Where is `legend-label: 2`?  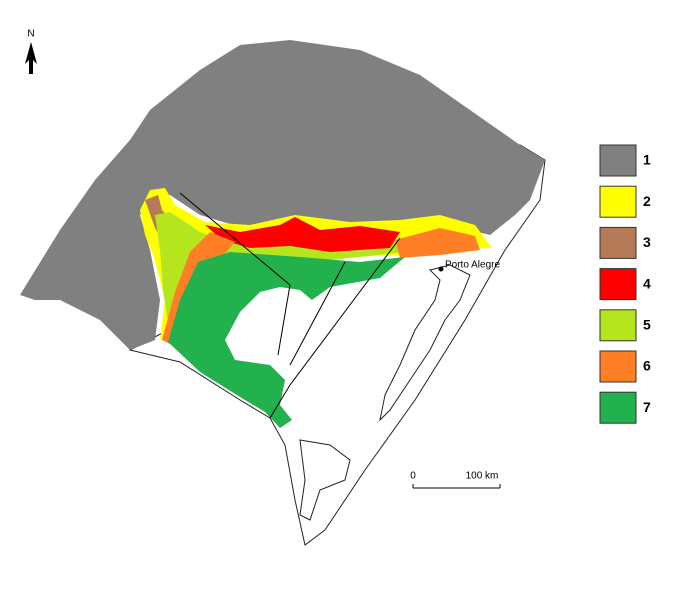
legend-label: 2 is located at coordinates (647, 201).